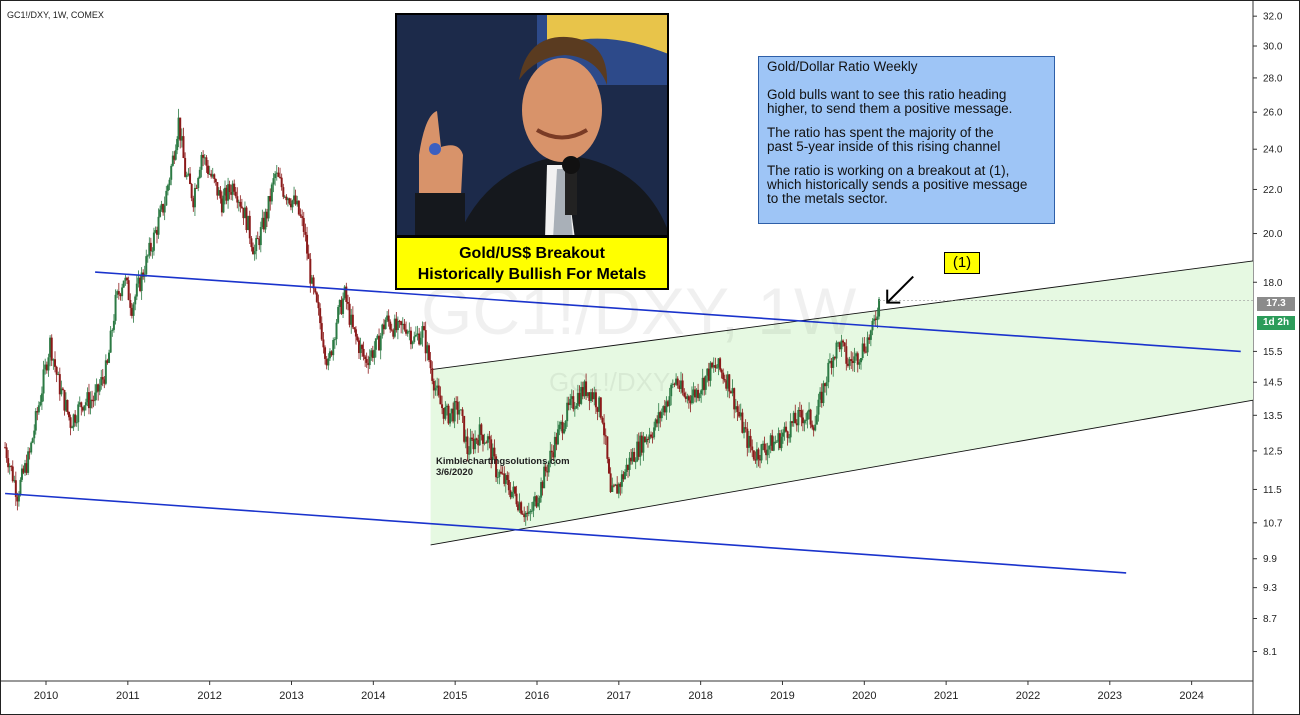  Describe the element at coordinates (455, 696) in the screenshot. I see `x-tick-label: 2015` at that location.